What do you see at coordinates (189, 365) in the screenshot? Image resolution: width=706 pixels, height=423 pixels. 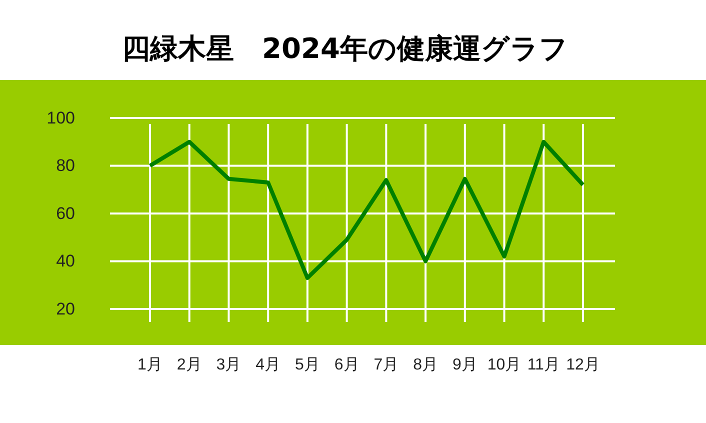 I see `x-tick-label: 2月` at bounding box center [189, 365].